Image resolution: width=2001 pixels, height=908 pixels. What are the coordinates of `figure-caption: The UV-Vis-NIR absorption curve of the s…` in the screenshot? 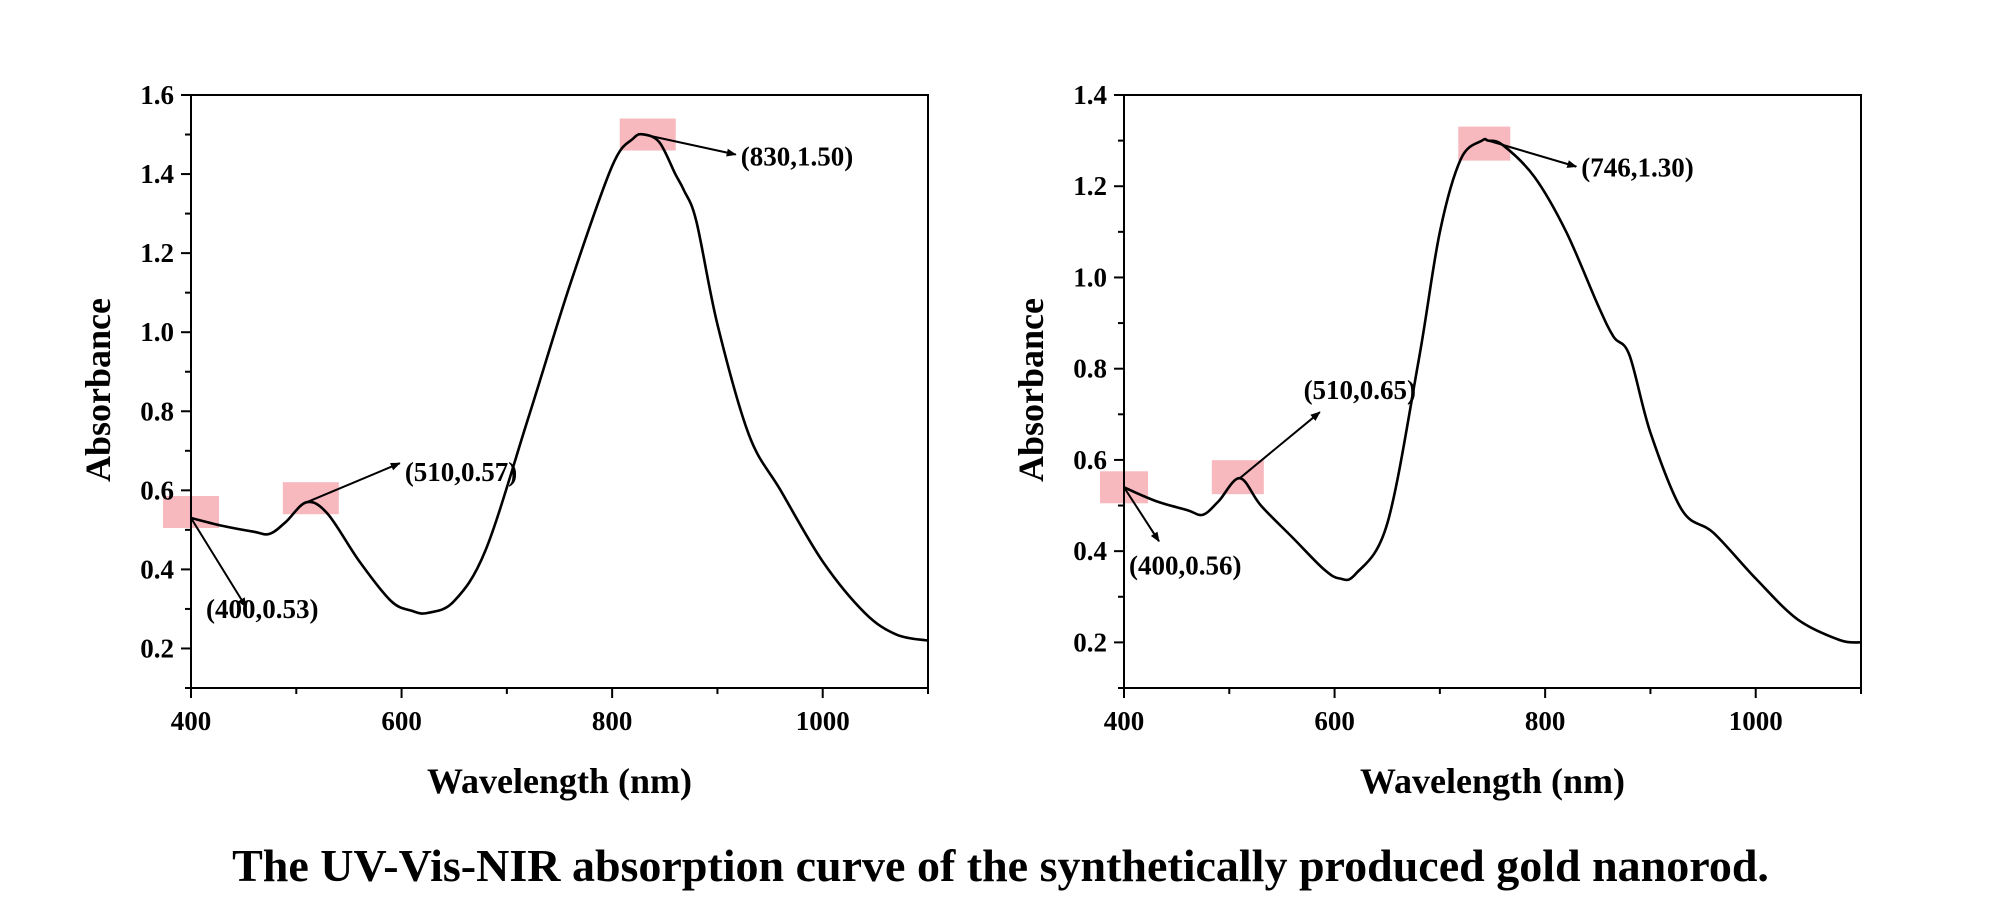 It's located at (1000, 865).